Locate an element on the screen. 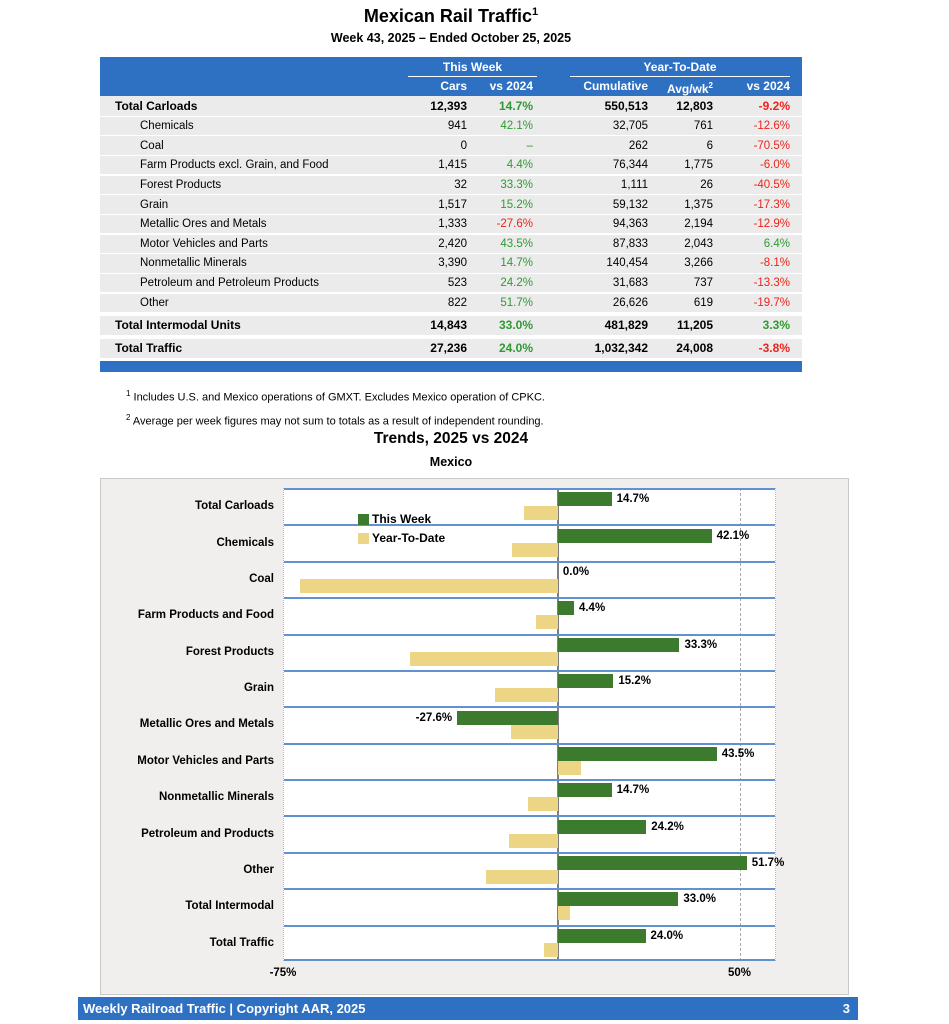 The height and width of the screenshot is (1024, 949). bar-value-label: 24.0% is located at coordinates (667, 935).